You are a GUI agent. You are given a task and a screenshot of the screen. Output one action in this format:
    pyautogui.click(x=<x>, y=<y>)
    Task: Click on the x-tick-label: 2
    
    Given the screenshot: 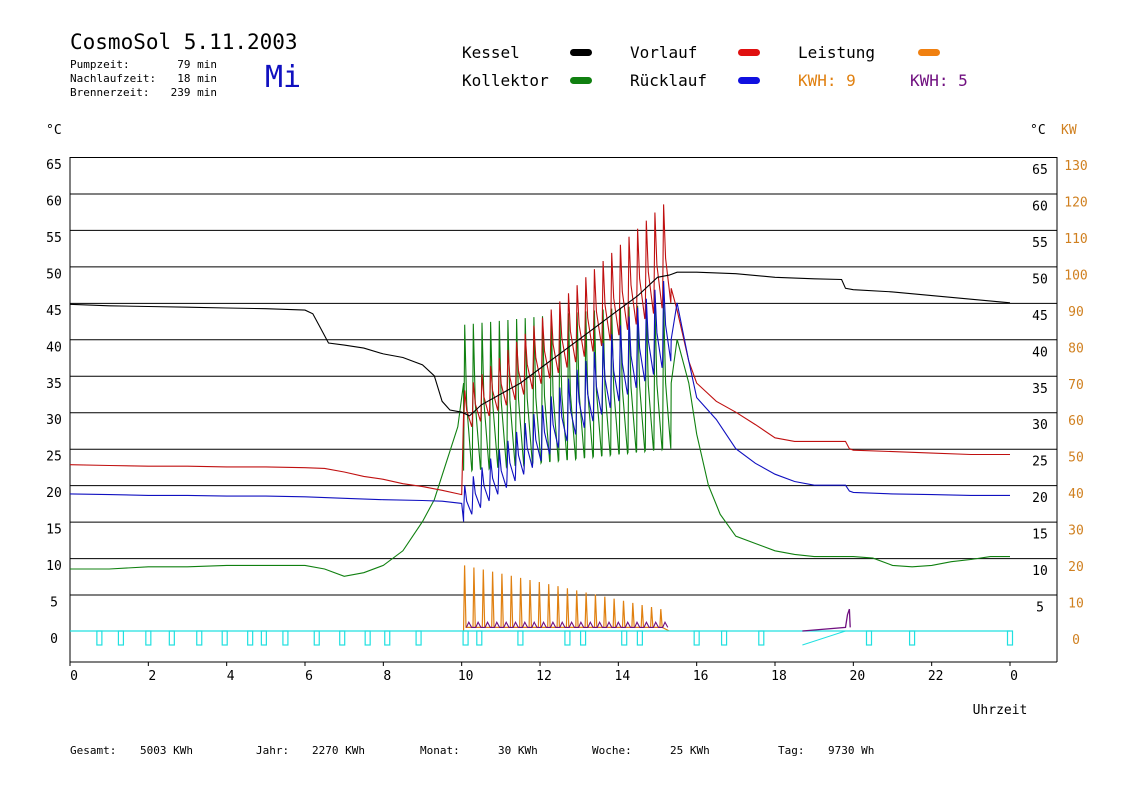 What is the action you would take?
    pyautogui.click(x=152, y=676)
    